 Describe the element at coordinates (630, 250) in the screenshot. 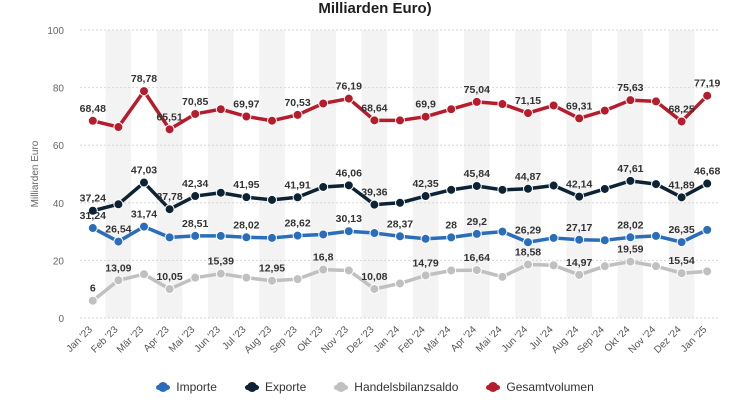

I see `data-label: 19,59` at that location.